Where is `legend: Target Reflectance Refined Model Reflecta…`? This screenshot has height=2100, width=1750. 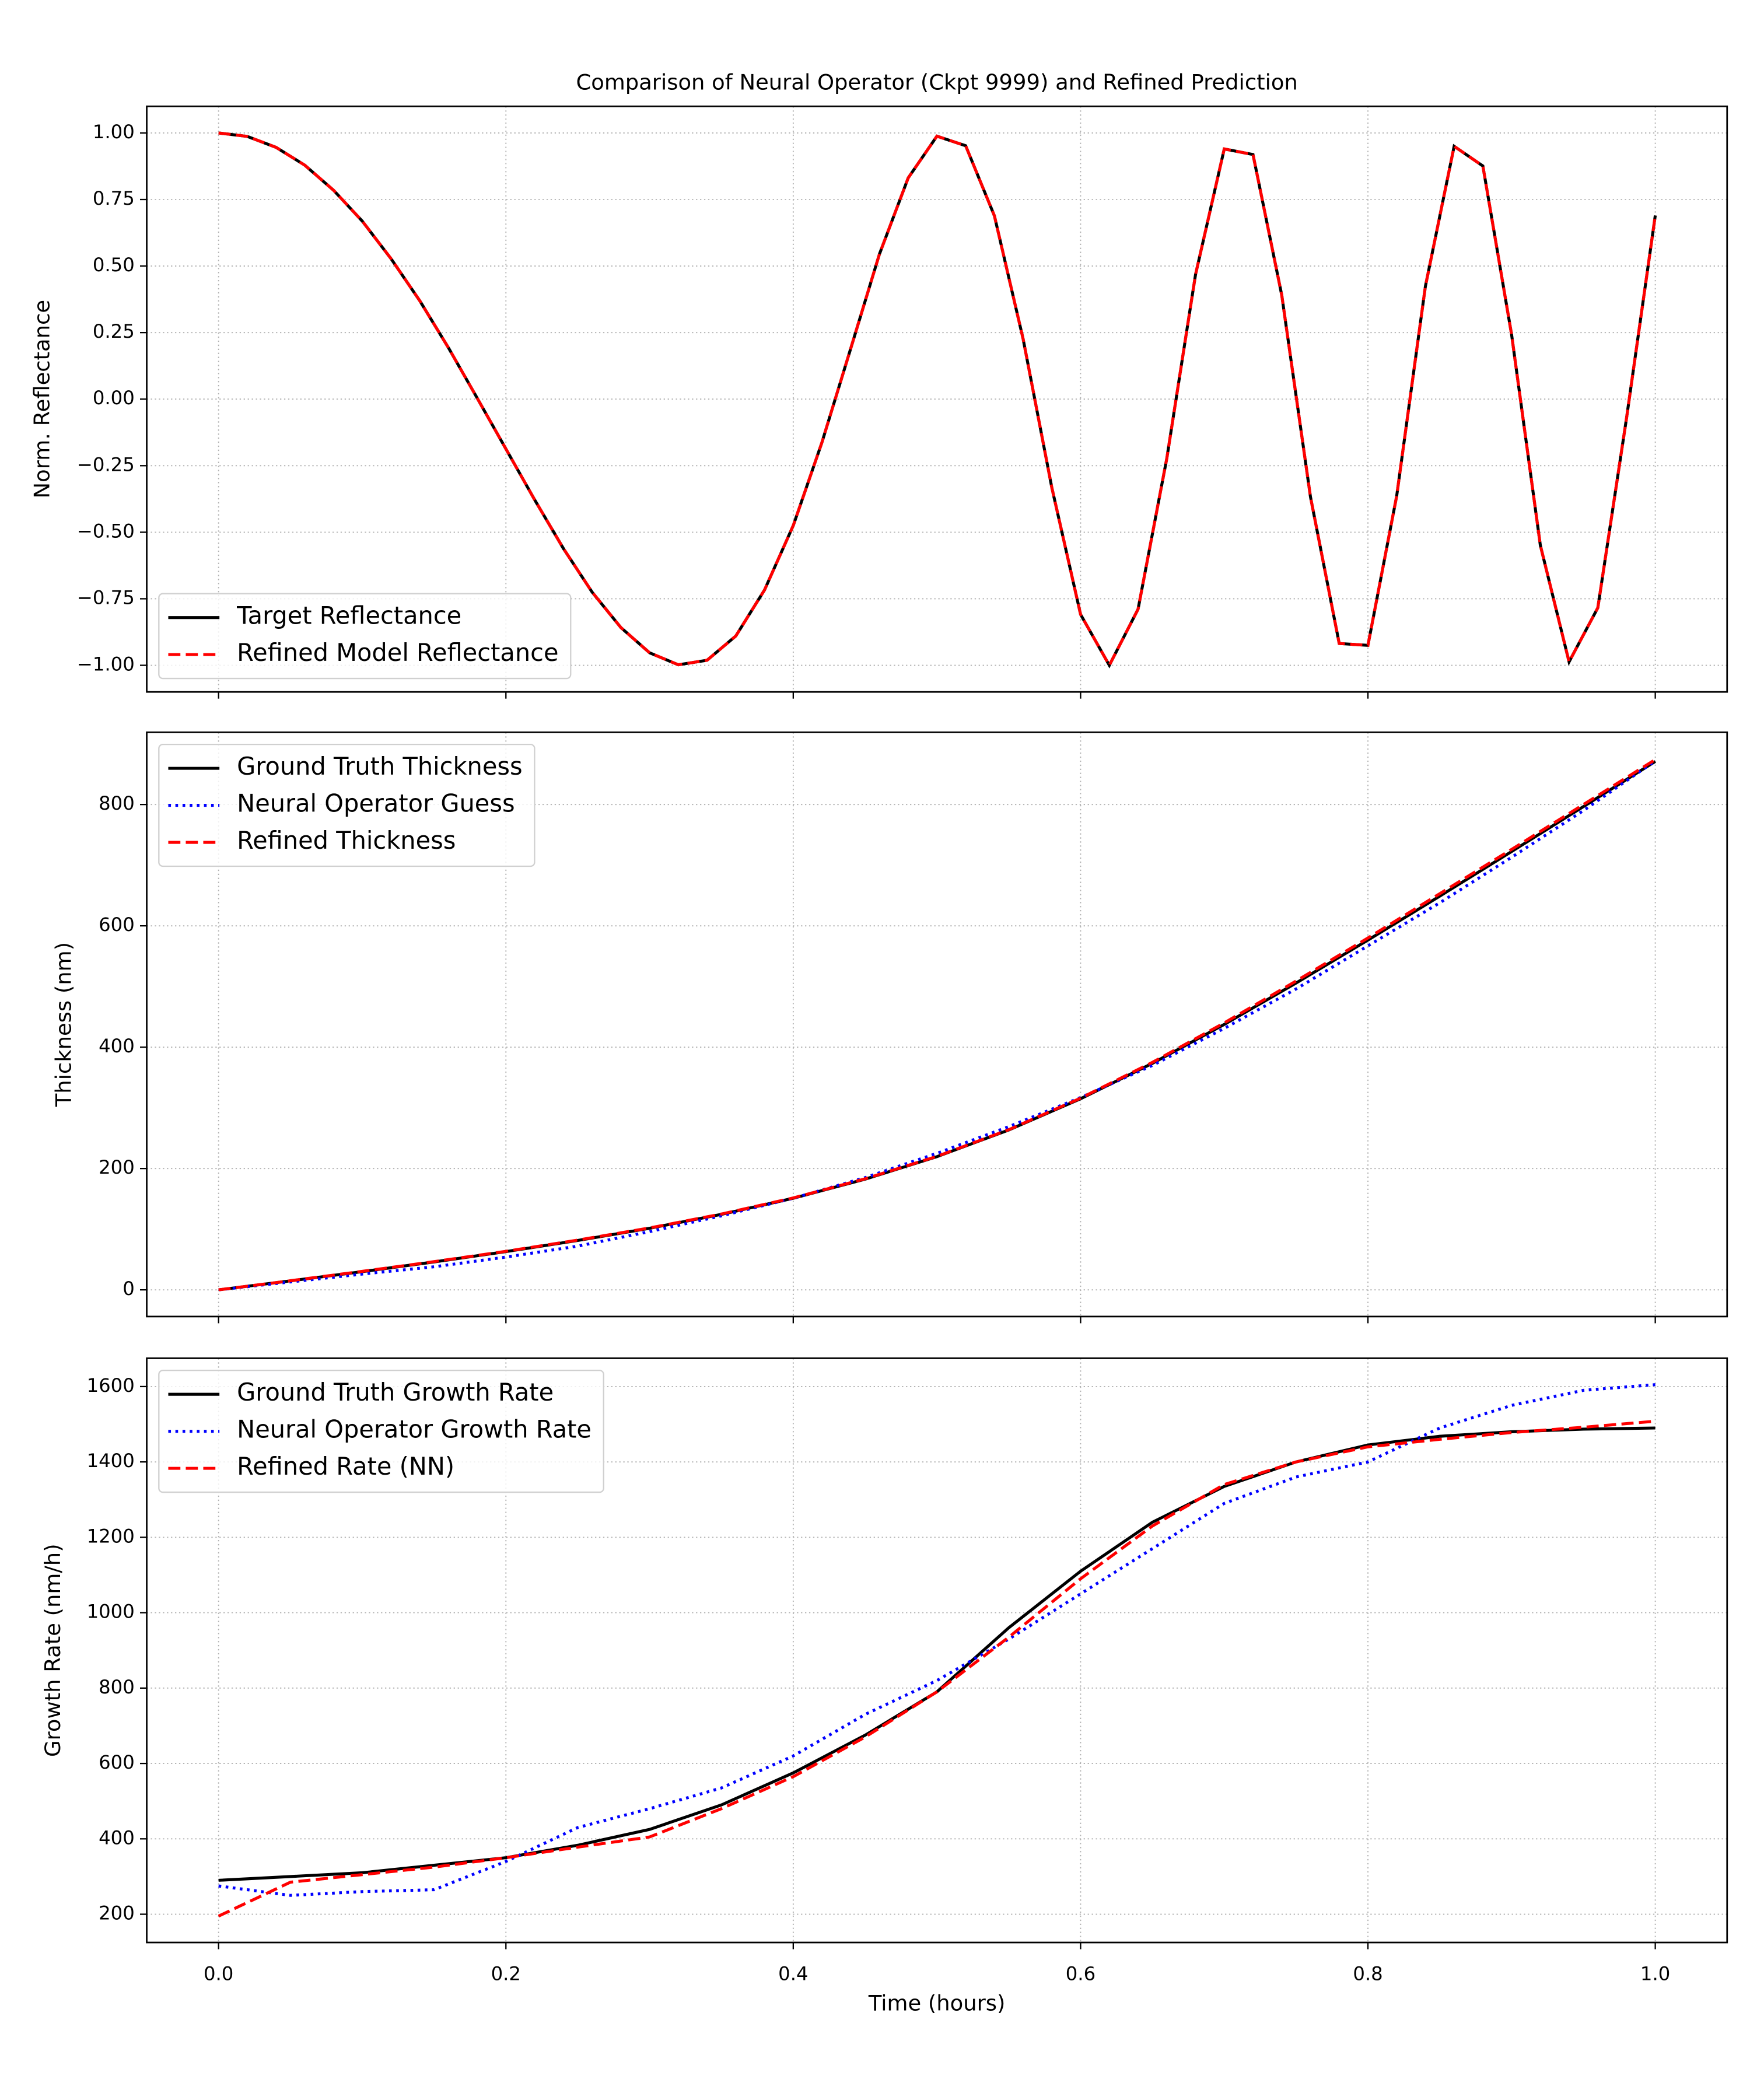 legend: Target Reflectance Refined Model Reflecta… is located at coordinates (365, 636).